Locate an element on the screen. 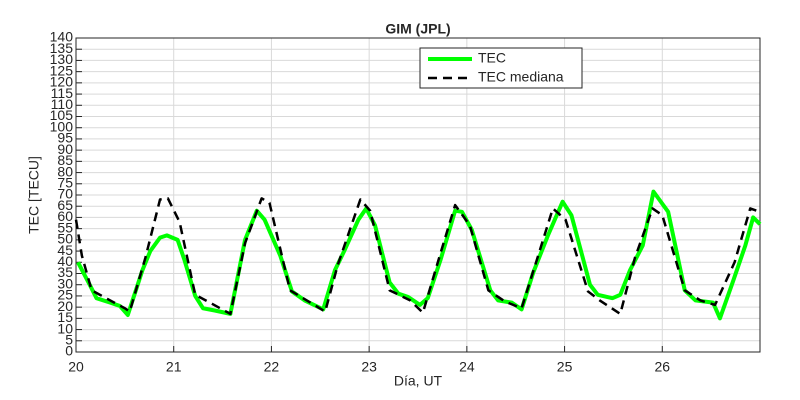 The height and width of the screenshot is (400, 800). y-tick-label: 85 is located at coordinates (65, 160).